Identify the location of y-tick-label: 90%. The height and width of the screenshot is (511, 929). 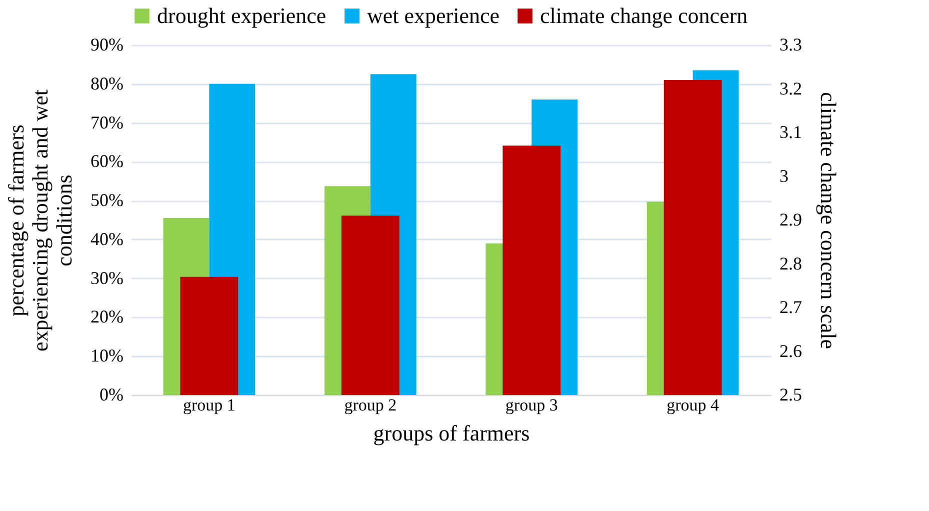
(107, 44).